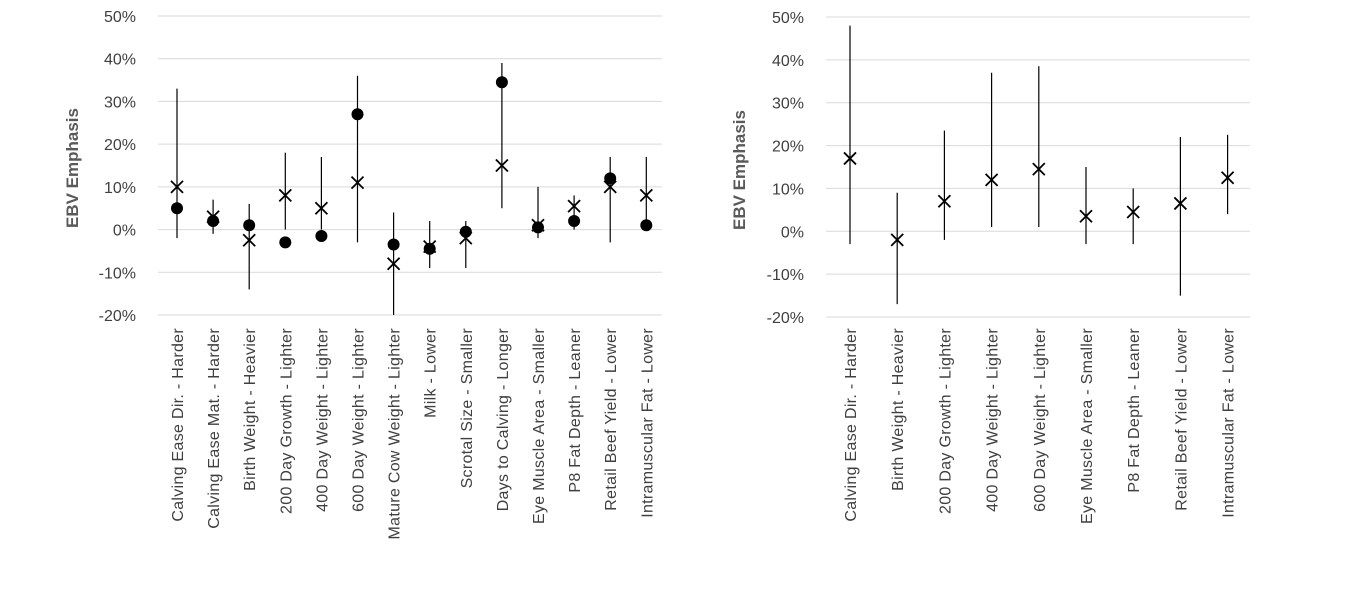  Describe the element at coordinates (395, 434) in the screenshot. I see `category-label: Mature Cow Weight - Lighter` at that location.